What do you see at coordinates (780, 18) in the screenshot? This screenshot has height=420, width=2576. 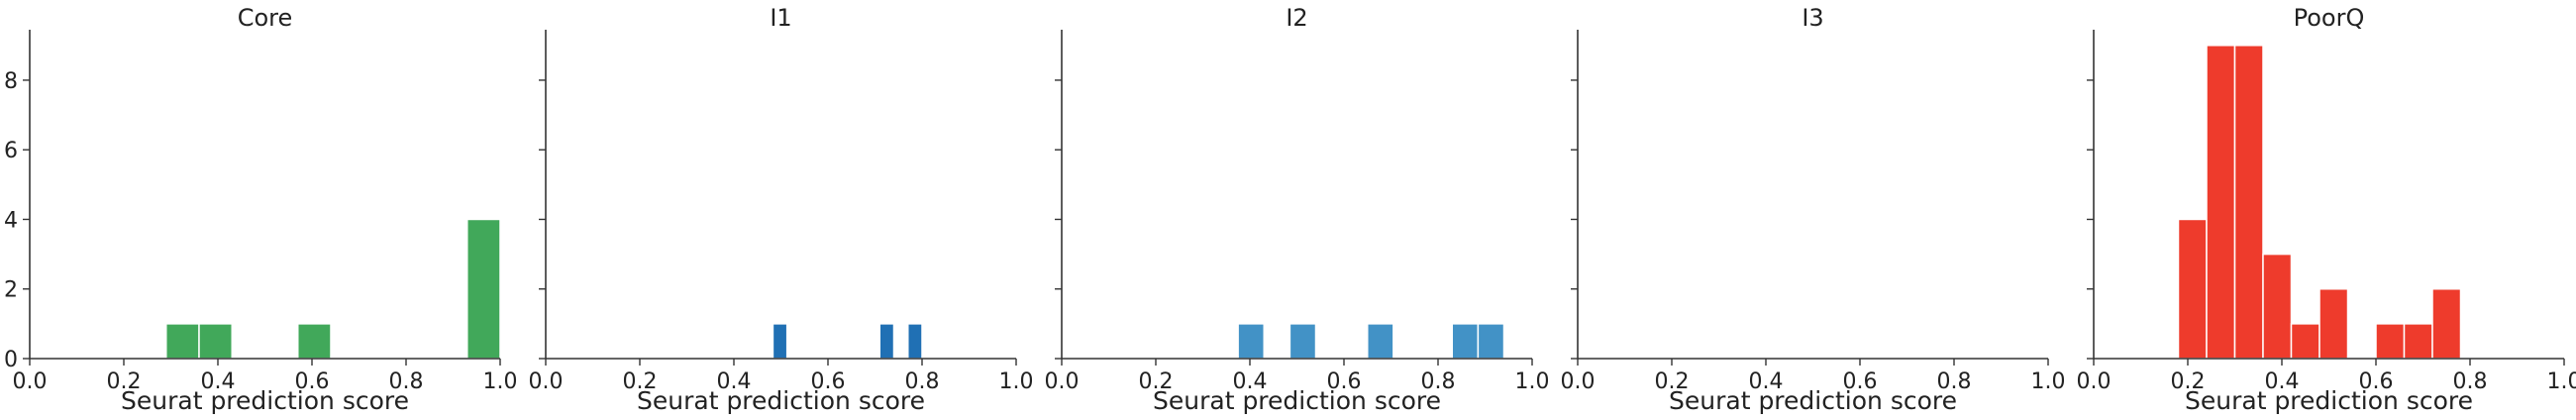 I see `panel-title: I1` at bounding box center [780, 18].